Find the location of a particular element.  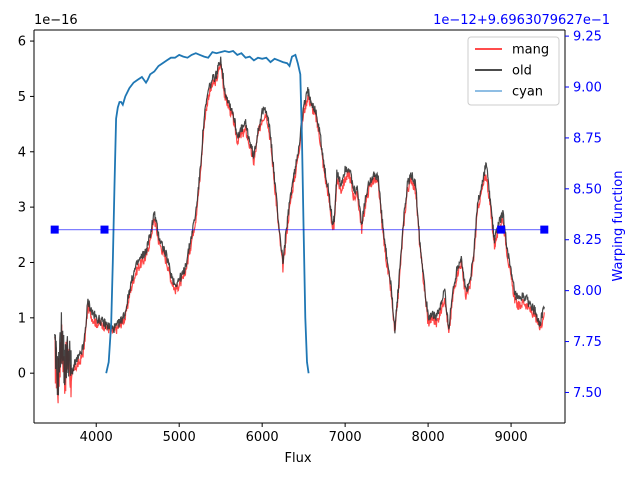

y-right-tick-label-3: 8.25 is located at coordinates (587, 240).